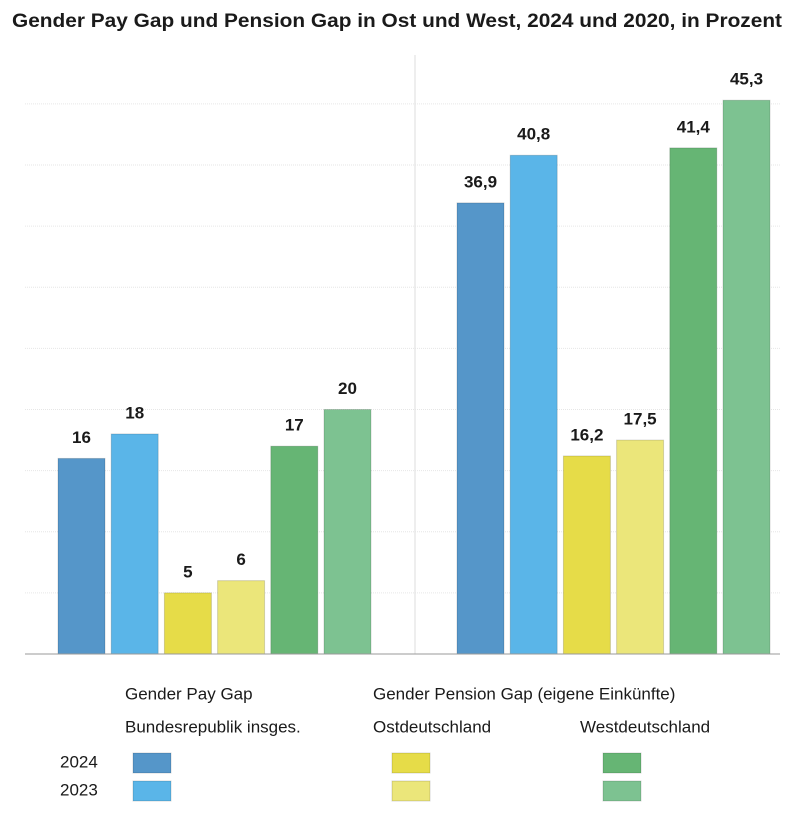 This screenshot has height=814, width=794. What do you see at coordinates (694, 126) in the screenshot?
I see `value-label: 41,4` at bounding box center [694, 126].